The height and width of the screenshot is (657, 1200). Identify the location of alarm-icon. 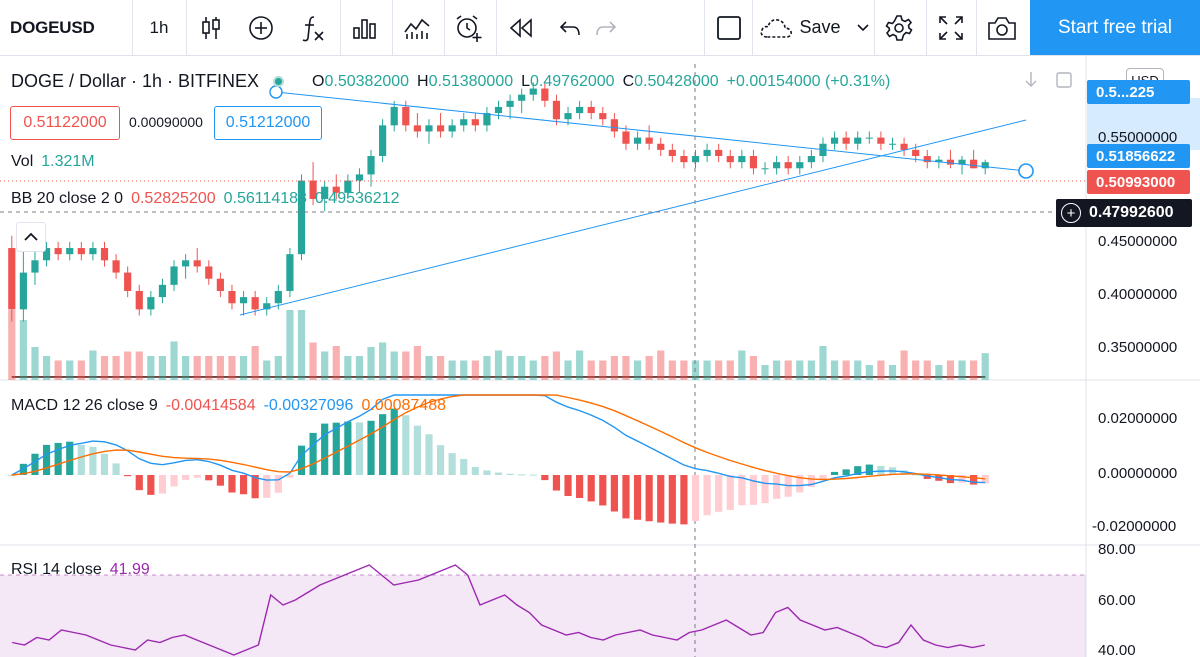
(469, 27).